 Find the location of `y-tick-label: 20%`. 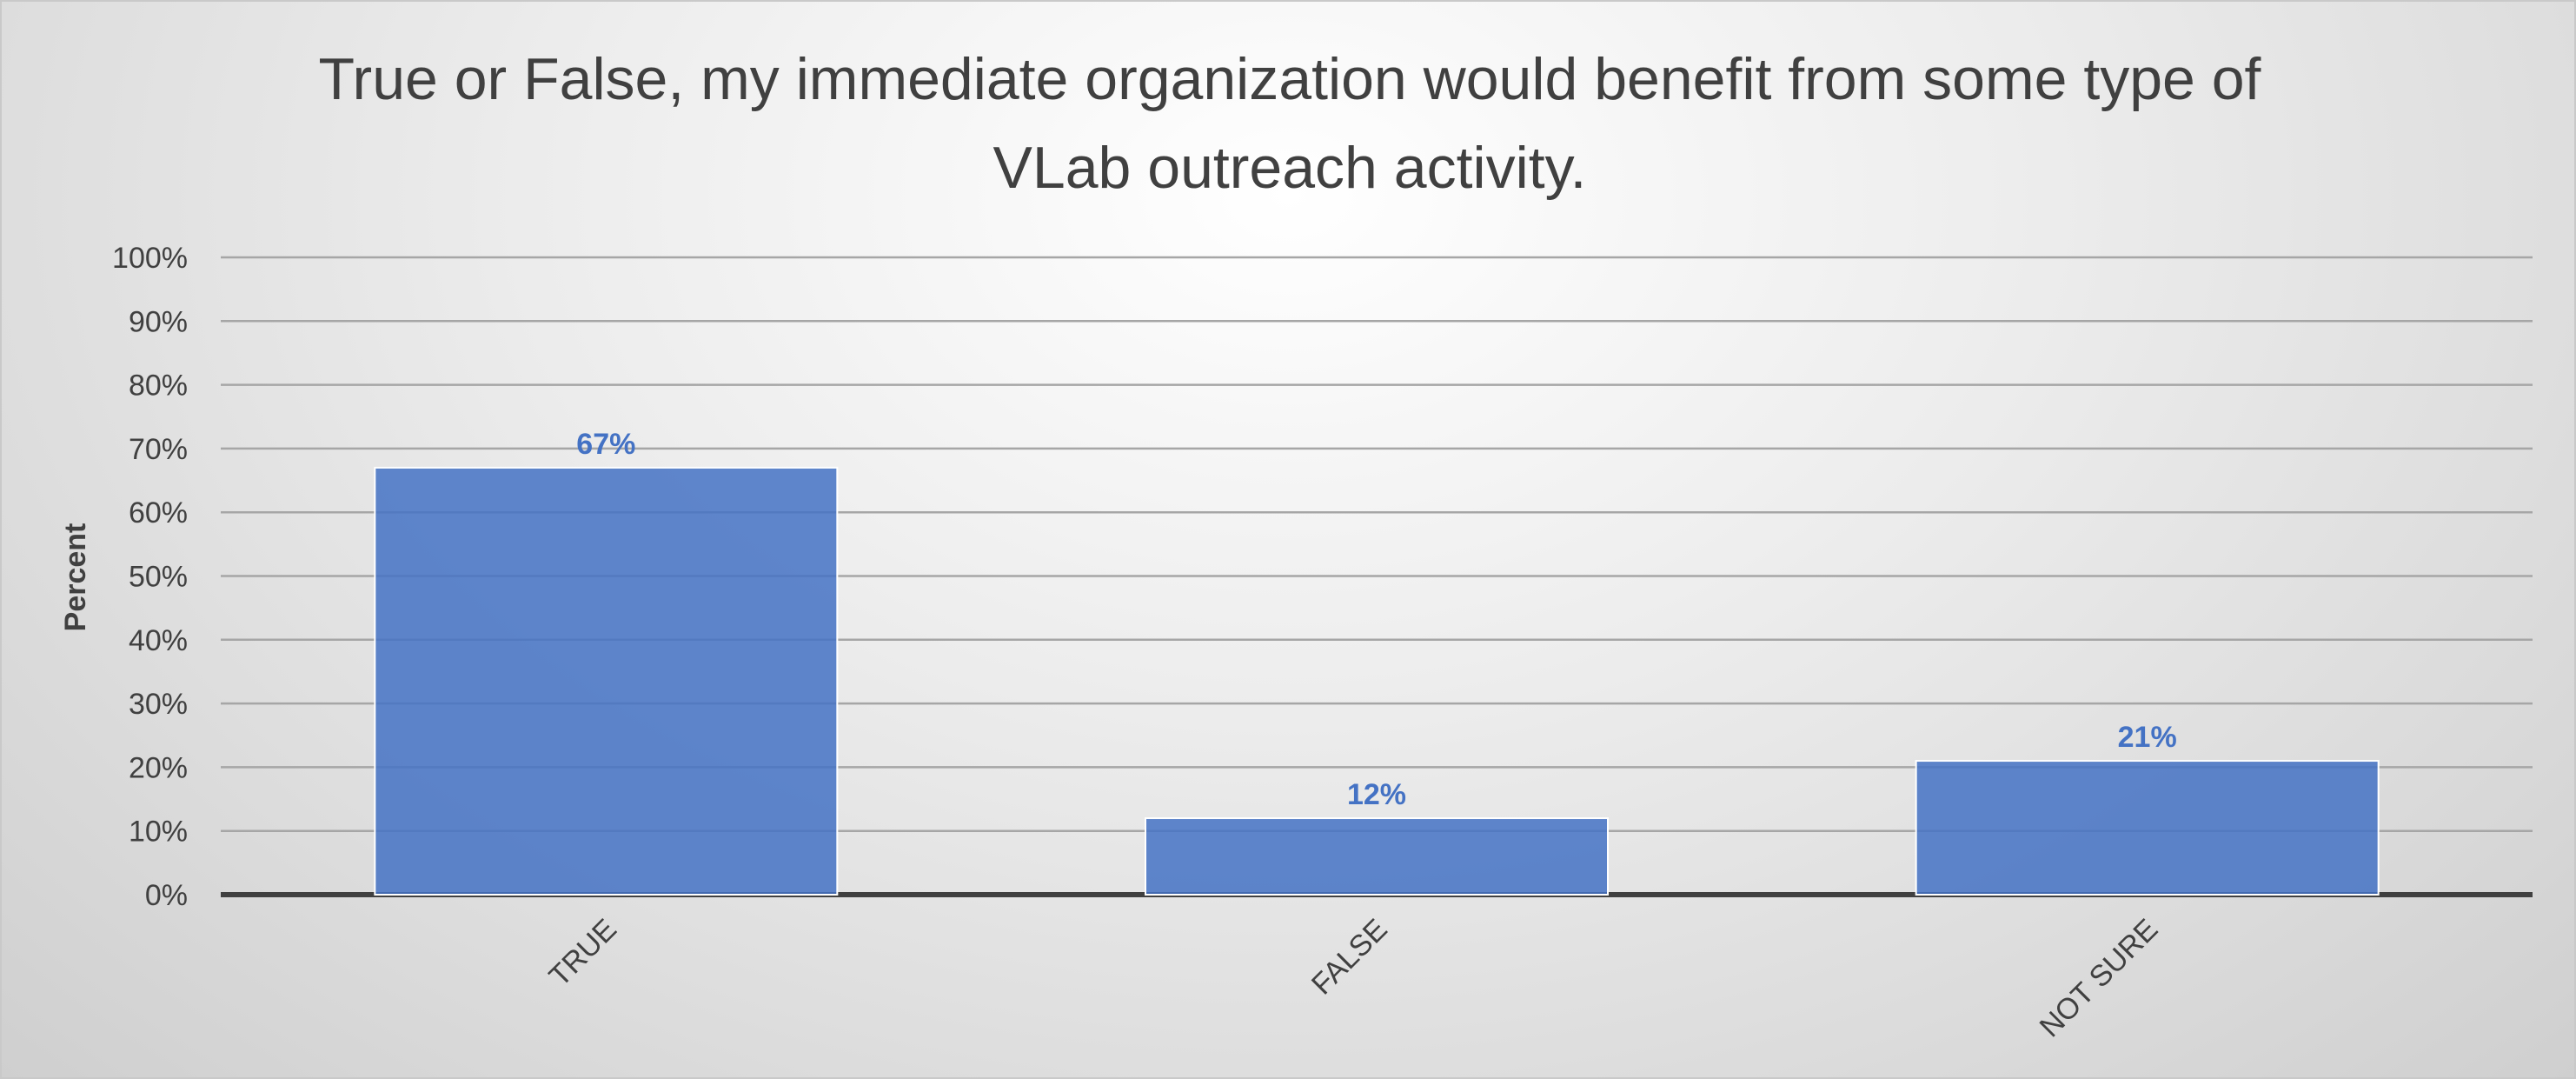

y-tick-label: 20% is located at coordinates (158, 767).